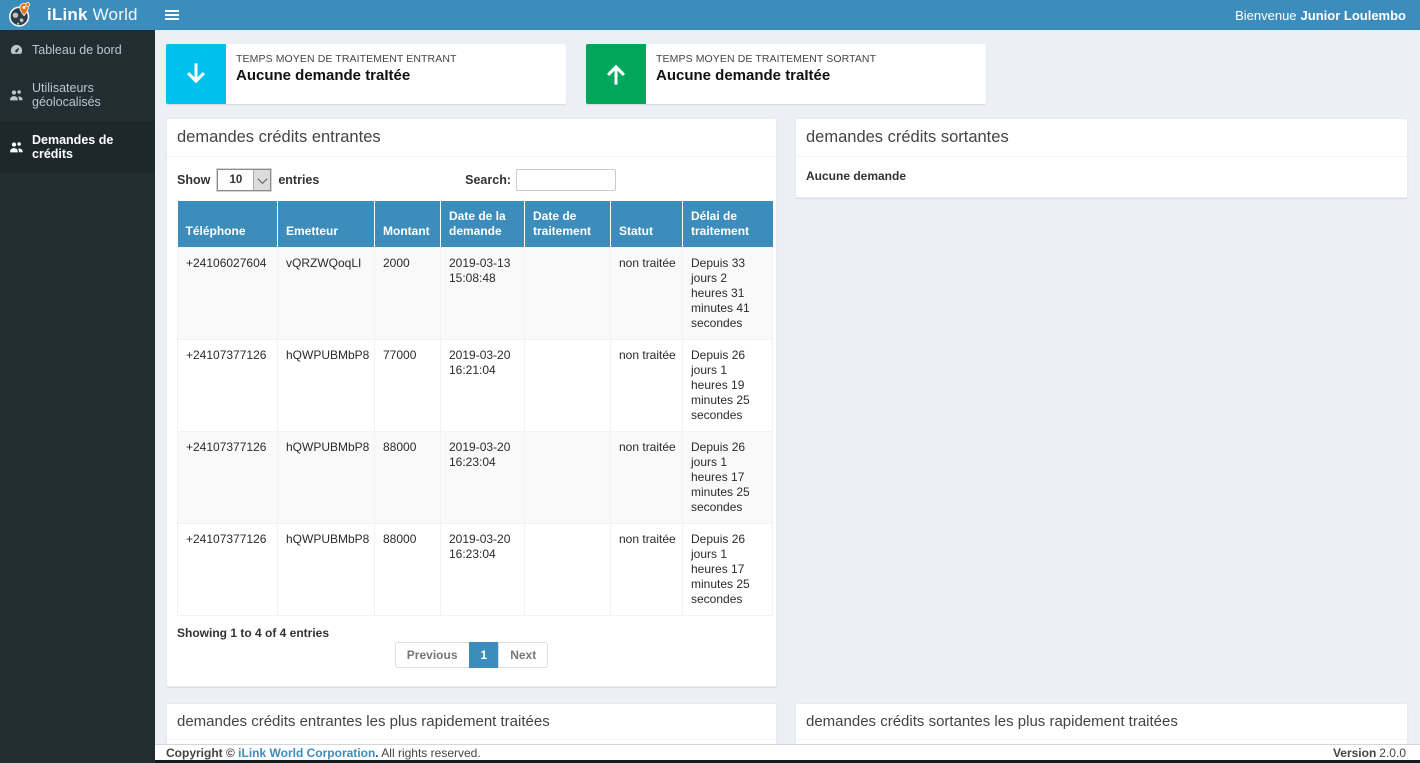 This screenshot has width=1420, height=763. I want to click on sidebar-item-demandes-de-credits: Demandes de crédits, so click(77, 147).